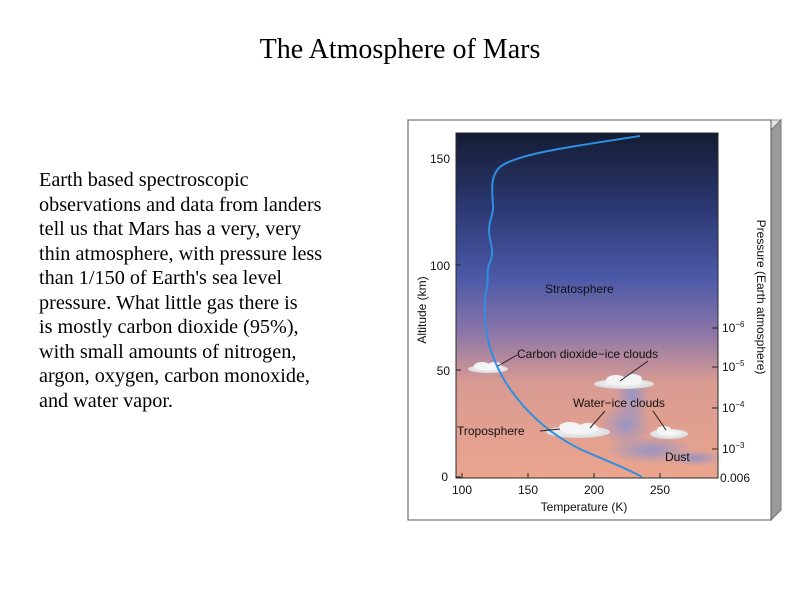  I want to click on body-line: tell us that Mars has a very, very, so click(170, 229).